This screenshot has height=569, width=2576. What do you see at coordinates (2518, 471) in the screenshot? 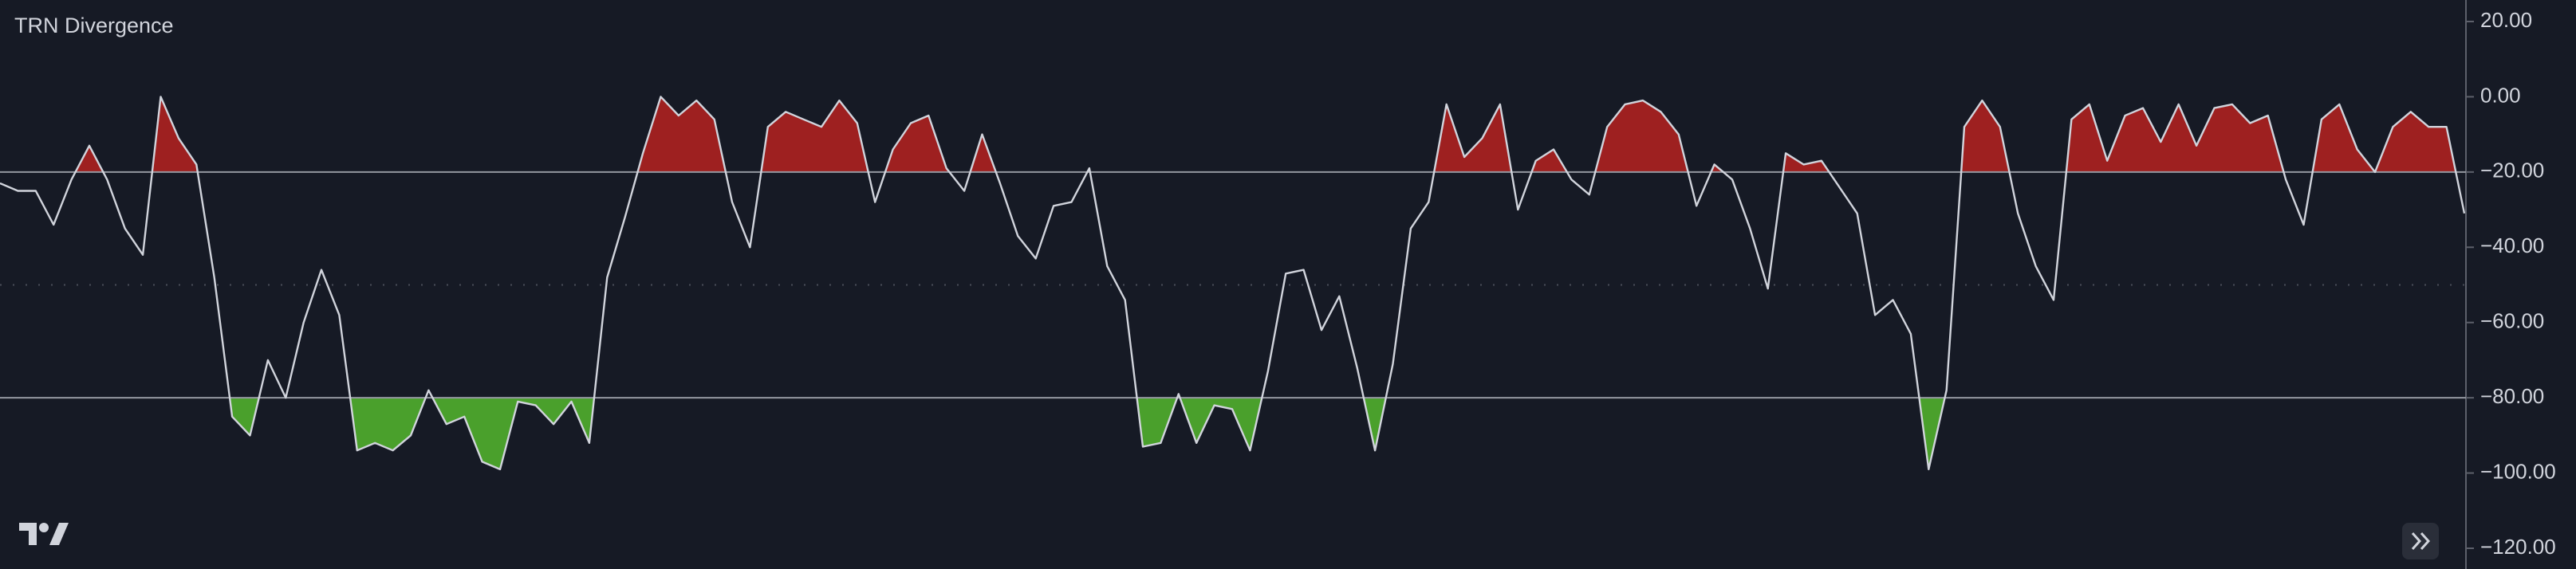
I see `y-tick-label: −100.00` at bounding box center [2518, 471].